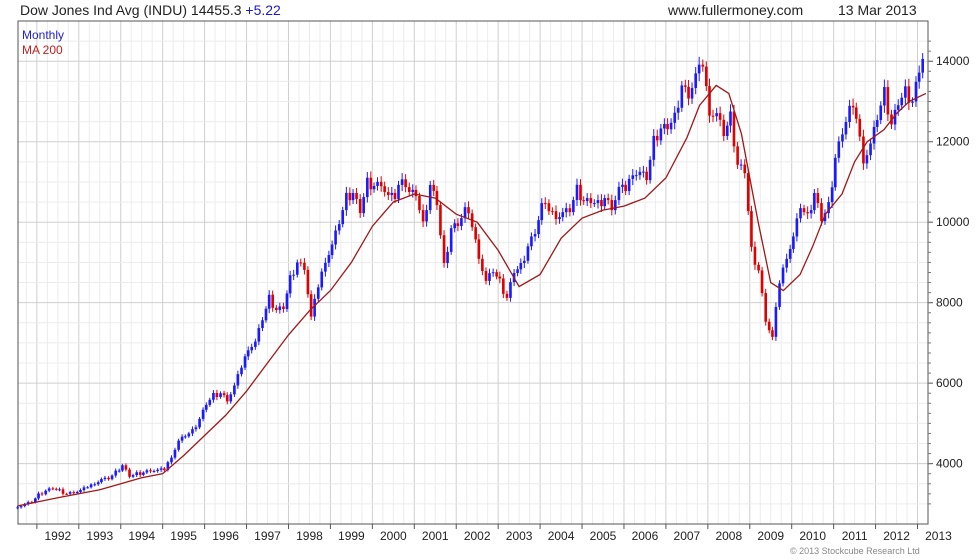 The height and width of the screenshot is (560, 980). Describe the element at coordinates (645, 536) in the screenshot. I see `x-tick-label: 2006` at that location.